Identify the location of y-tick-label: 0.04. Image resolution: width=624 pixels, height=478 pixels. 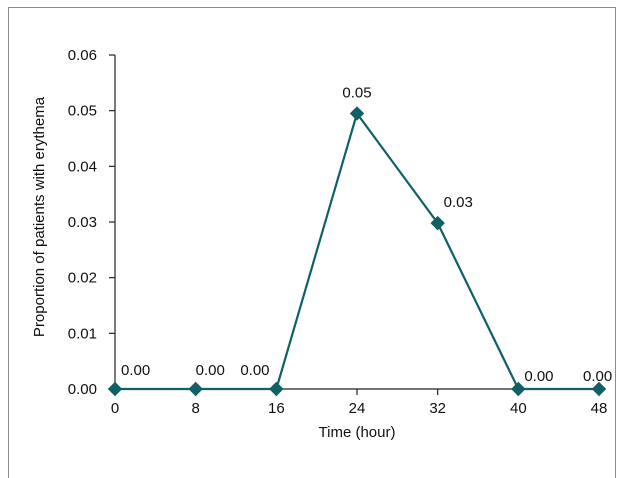
(82, 166).